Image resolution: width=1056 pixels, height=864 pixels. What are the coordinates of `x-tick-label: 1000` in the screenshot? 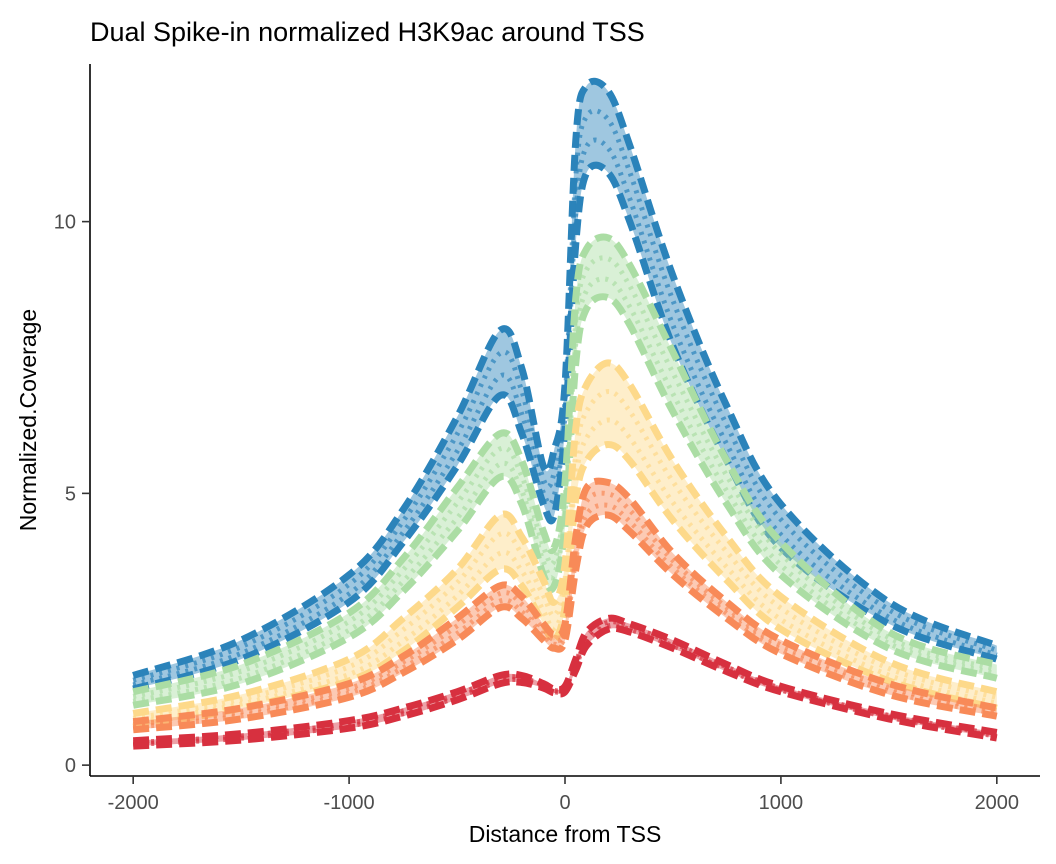 It's located at (781, 803).